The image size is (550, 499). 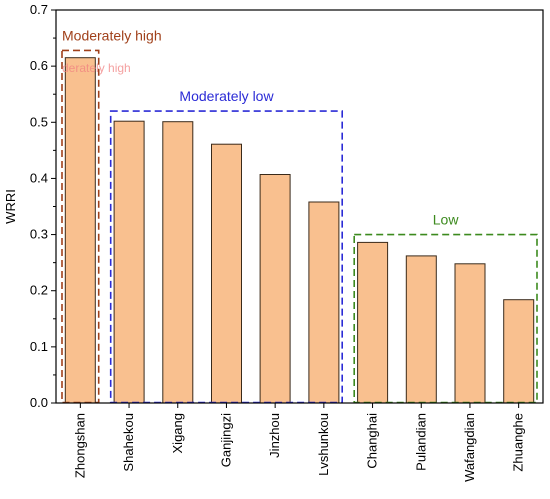 I want to click on y-tick-label: 0.6, so click(x=39, y=65).